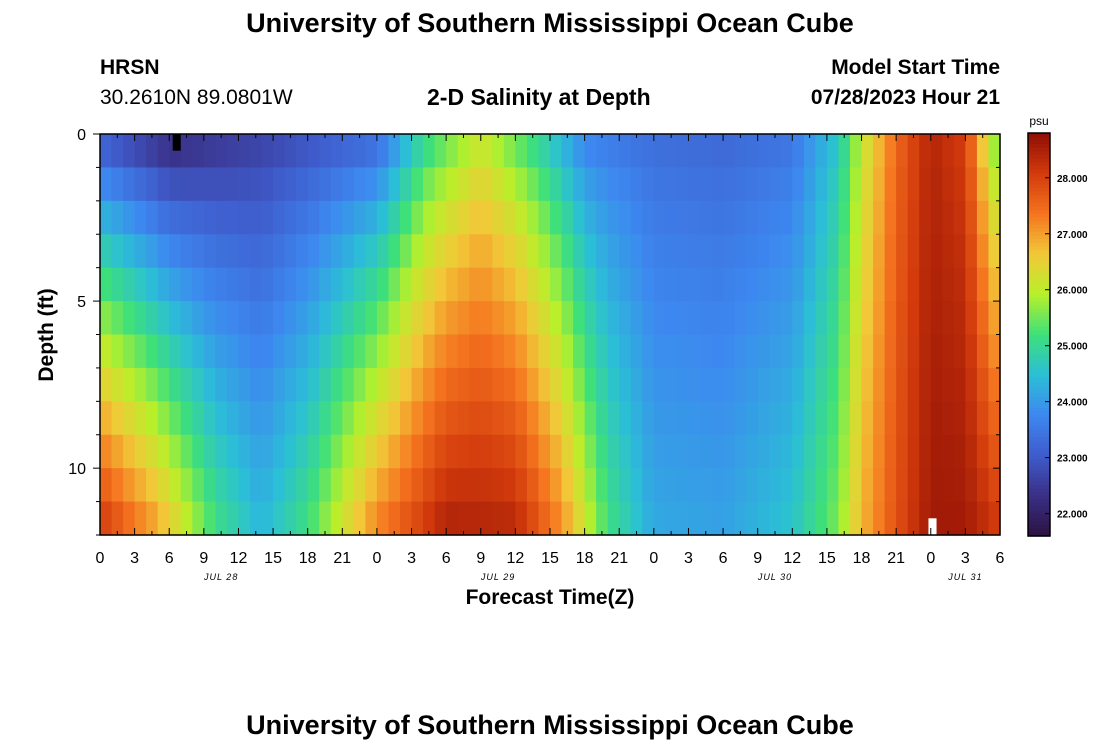 The height and width of the screenshot is (750, 1100). Describe the element at coordinates (376, 558) in the screenshot. I see `x-tick-label: 0` at that location.